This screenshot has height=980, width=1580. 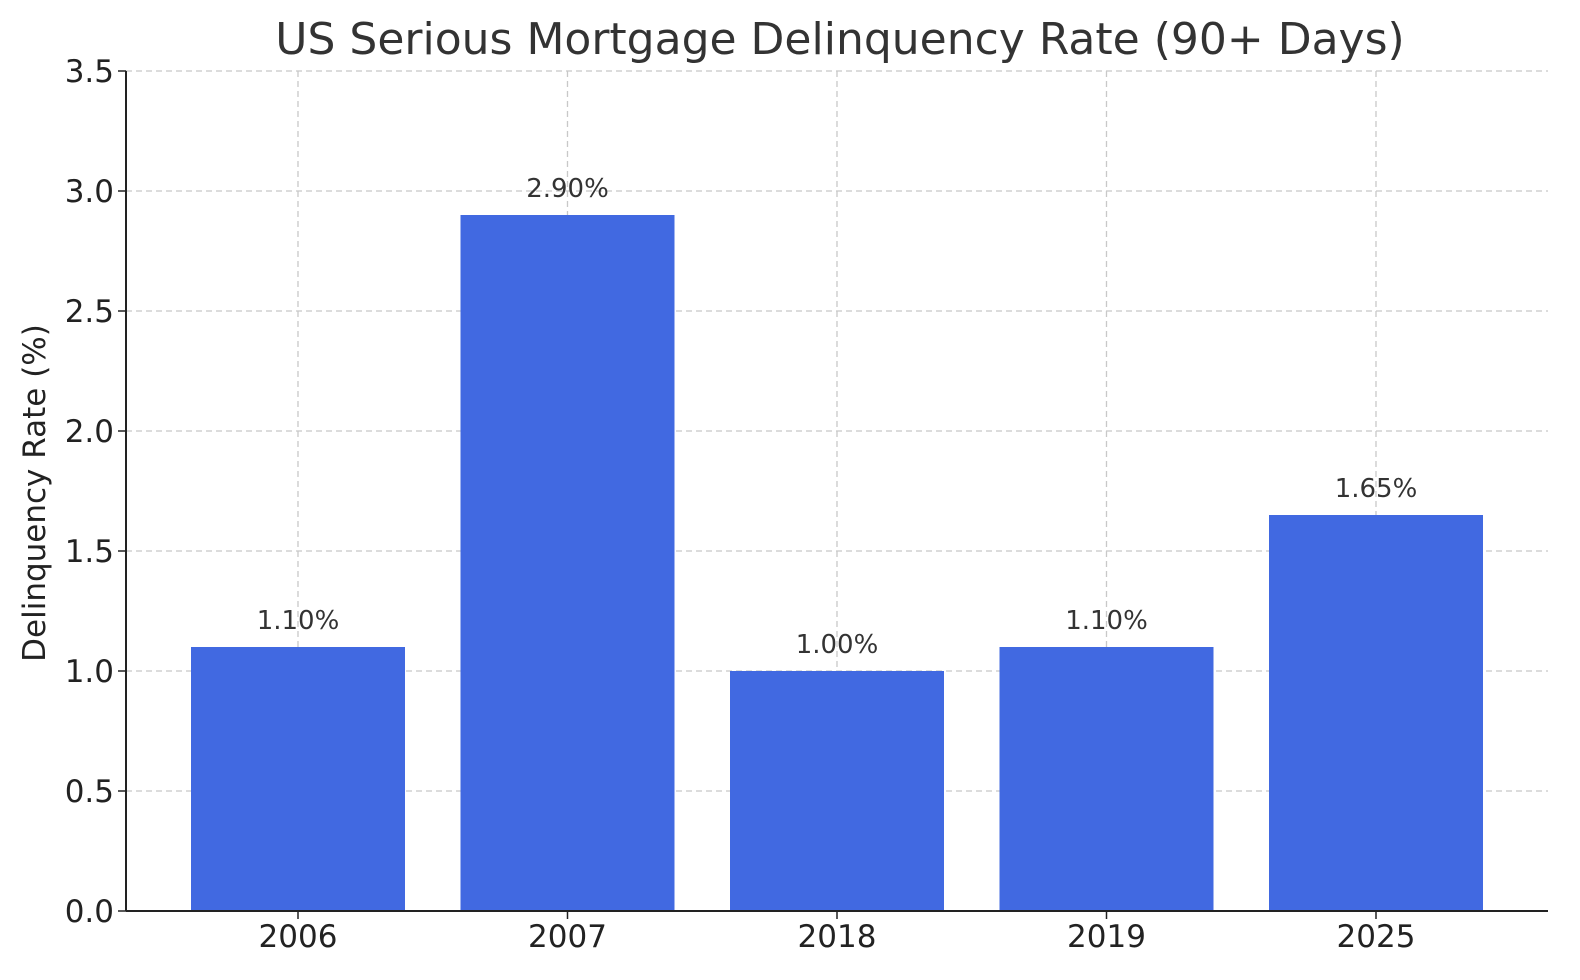 What do you see at coordinates (837, 791) in the screenshot?
I see `bar-2018` at bounding box center [837, 791].